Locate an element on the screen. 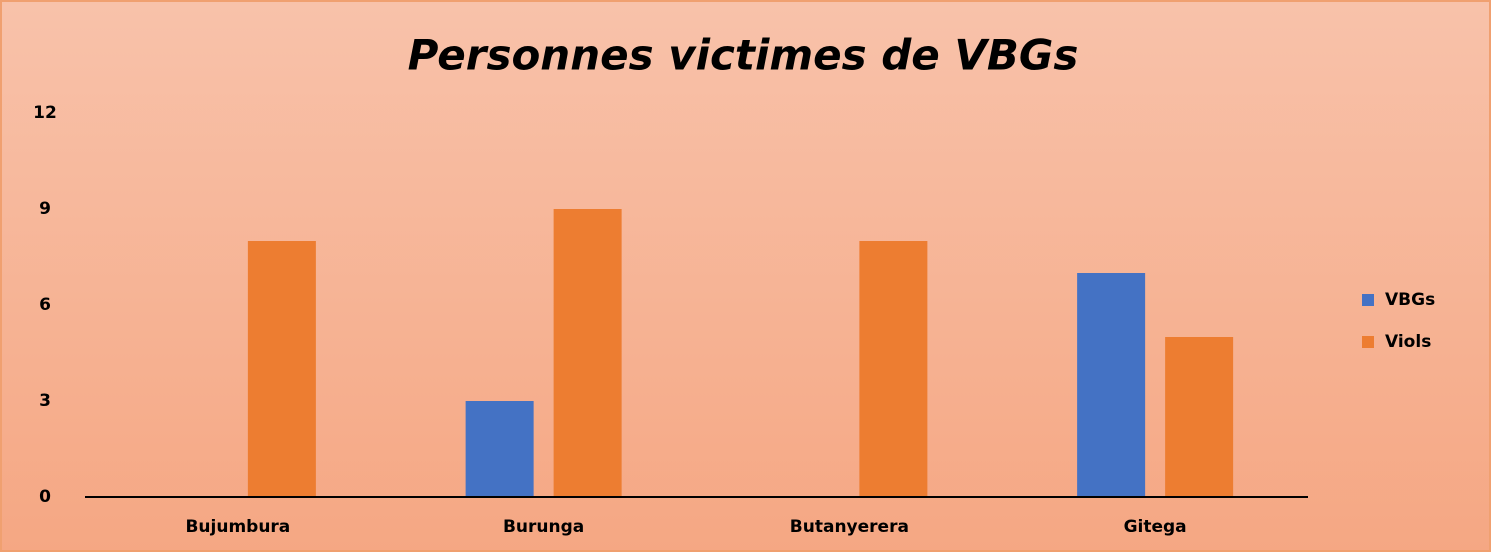 Image resolution: width=1491 pixels, height=552 pixels. legend-label: Viols is located at coordinates (1408, 342).